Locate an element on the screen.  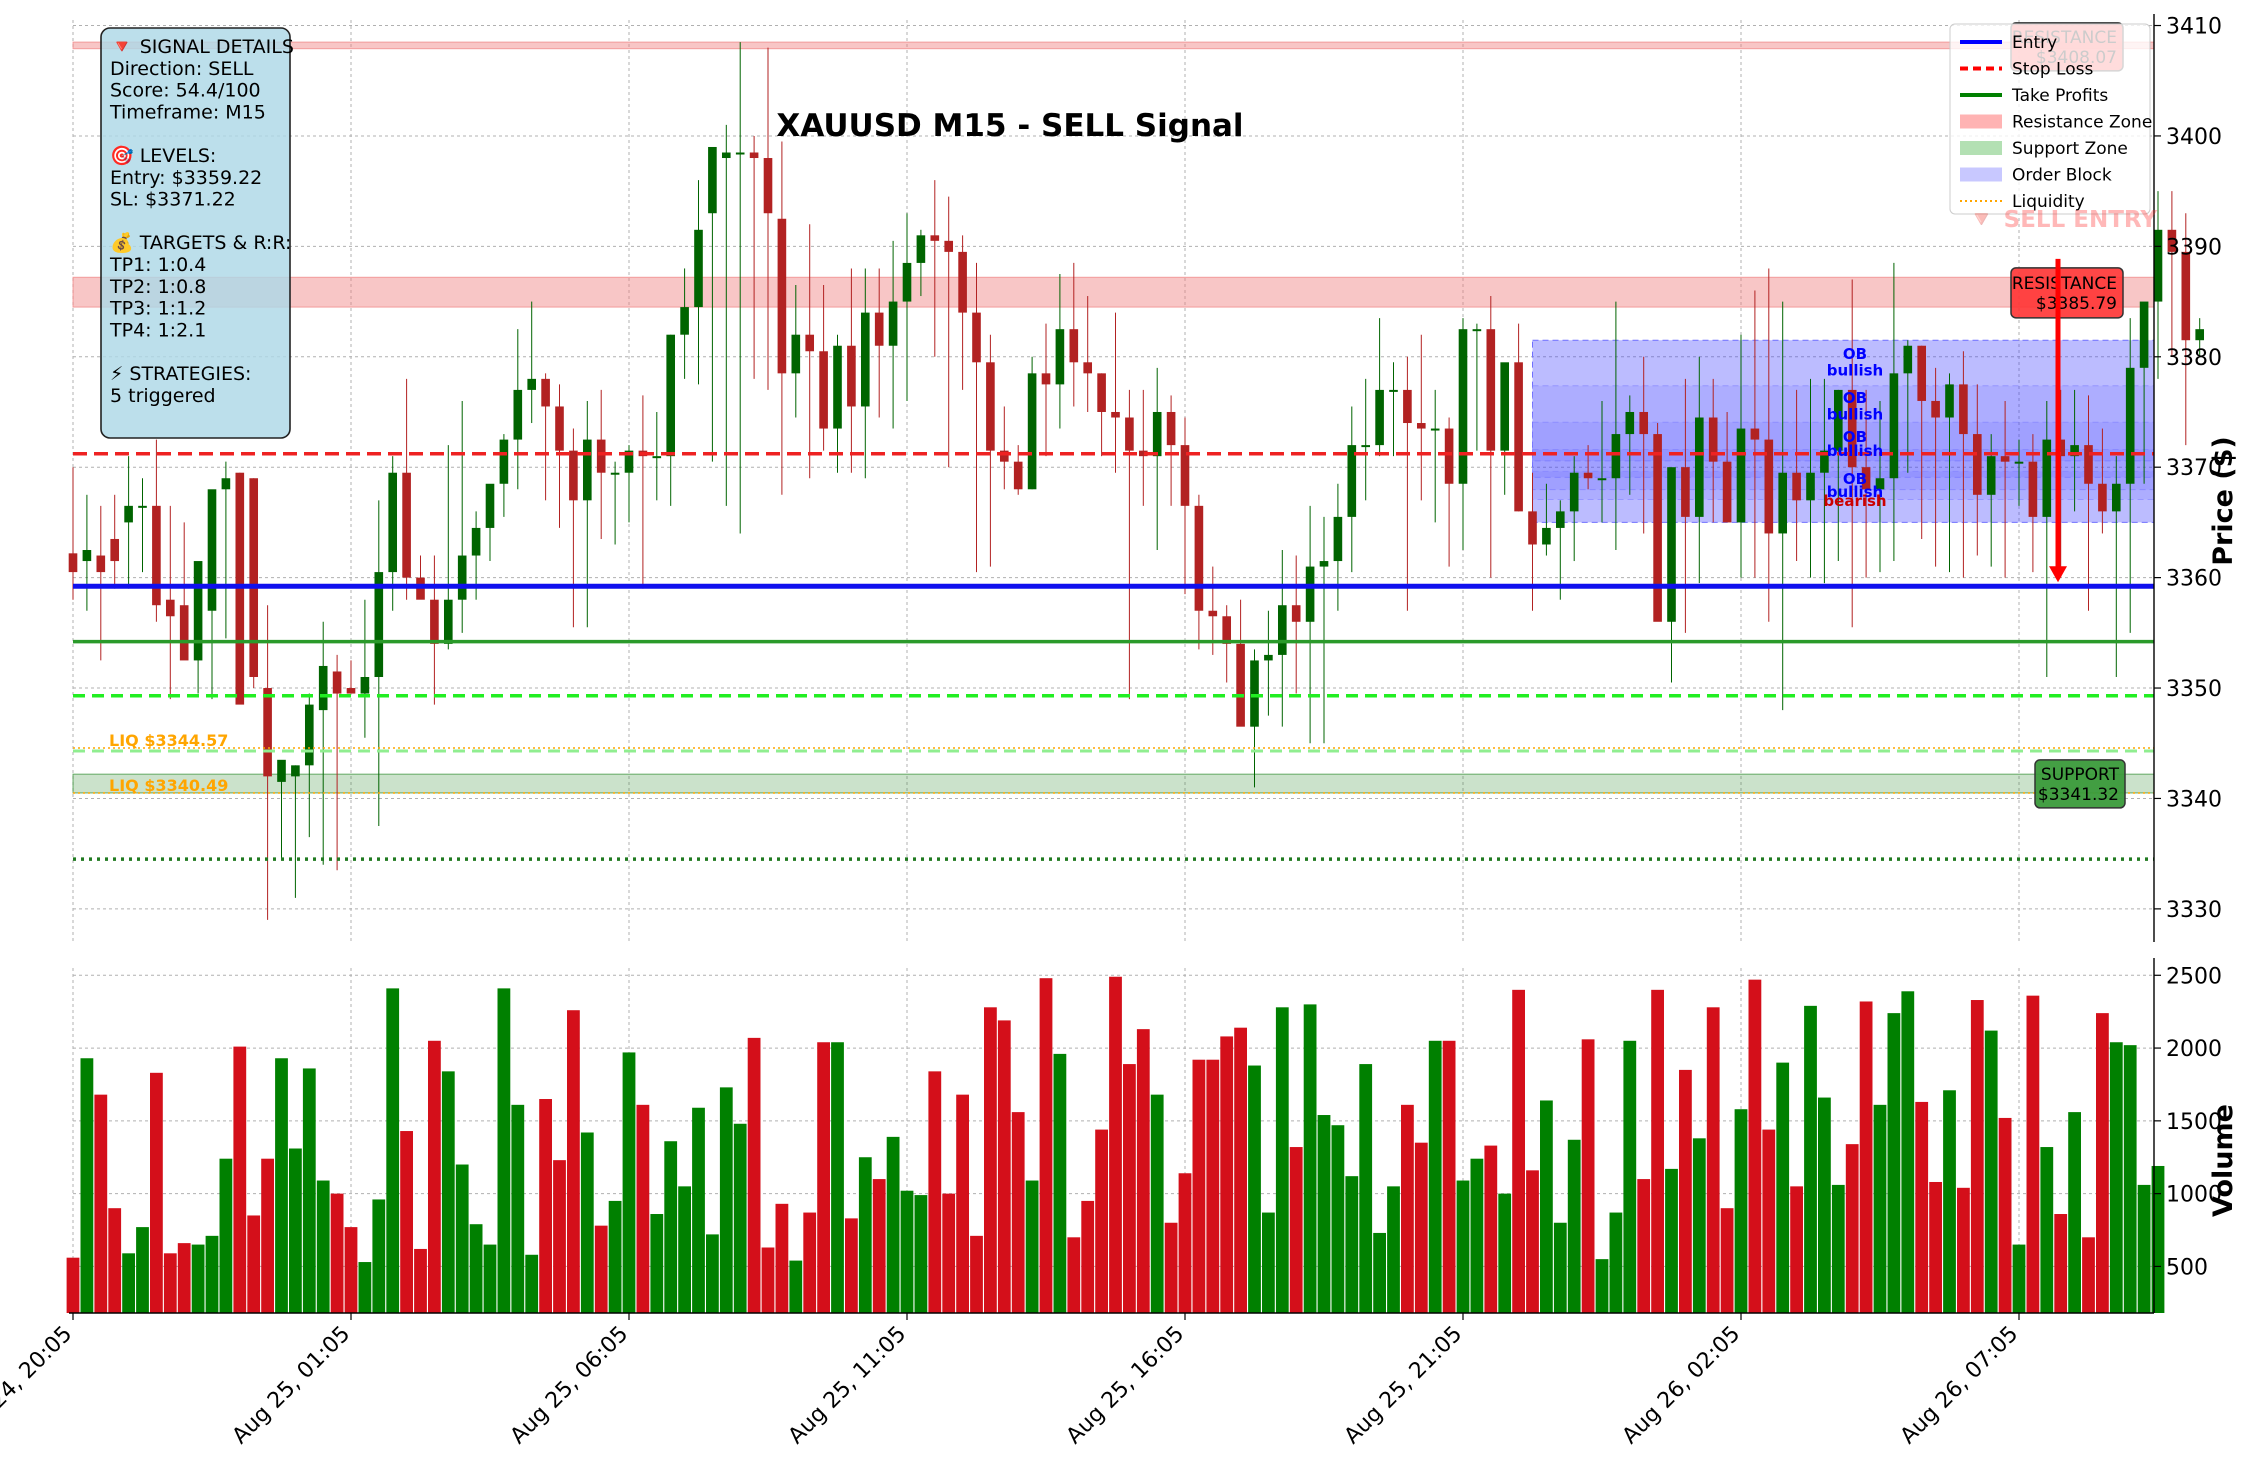
volume-tick-label: 1000 is located at coordinates (2194, 1195).